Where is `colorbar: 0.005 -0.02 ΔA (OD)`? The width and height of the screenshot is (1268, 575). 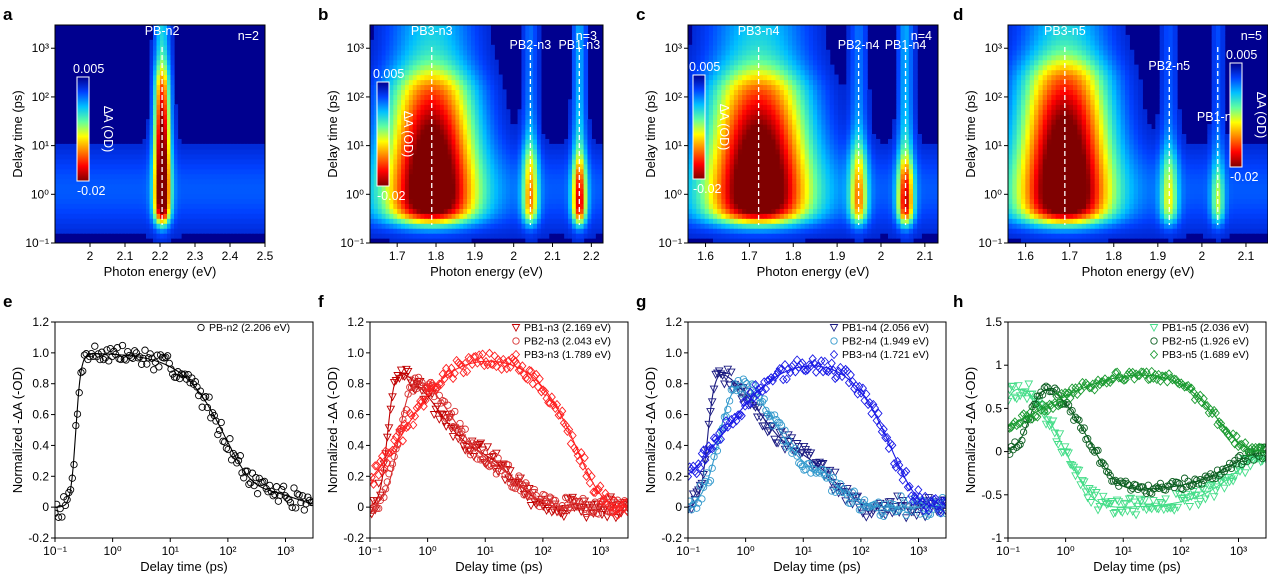
colorbar: 0.005 -0.02 ΔA (OD) is located at coordinates (1247, 116).